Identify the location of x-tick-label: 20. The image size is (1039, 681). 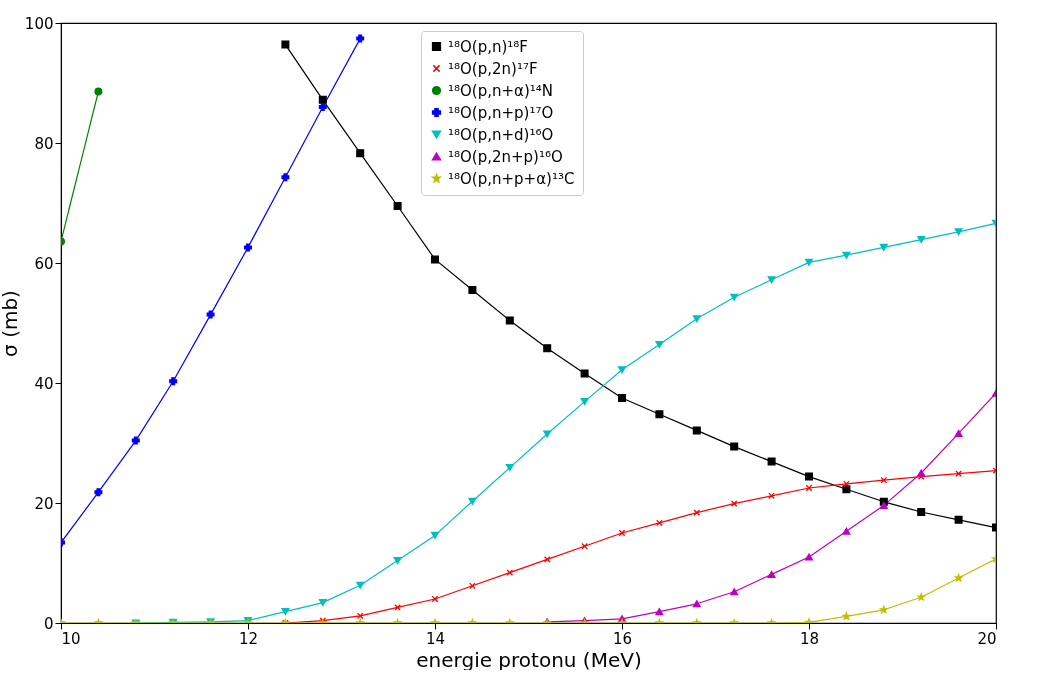
(987, 638).